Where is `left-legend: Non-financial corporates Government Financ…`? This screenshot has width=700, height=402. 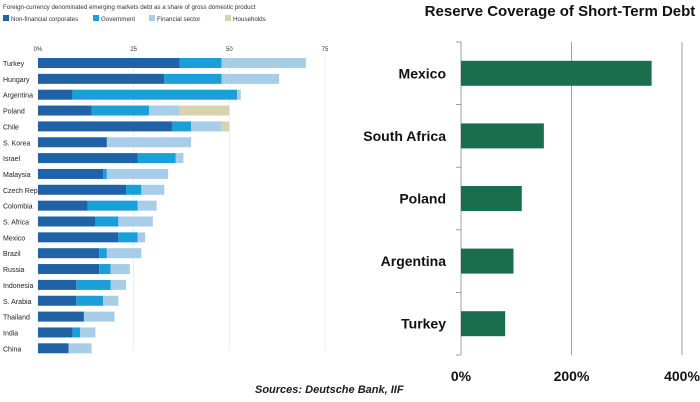
left-legend: Non-financial corporates Government Financ… is located at coordinates (134, 19).